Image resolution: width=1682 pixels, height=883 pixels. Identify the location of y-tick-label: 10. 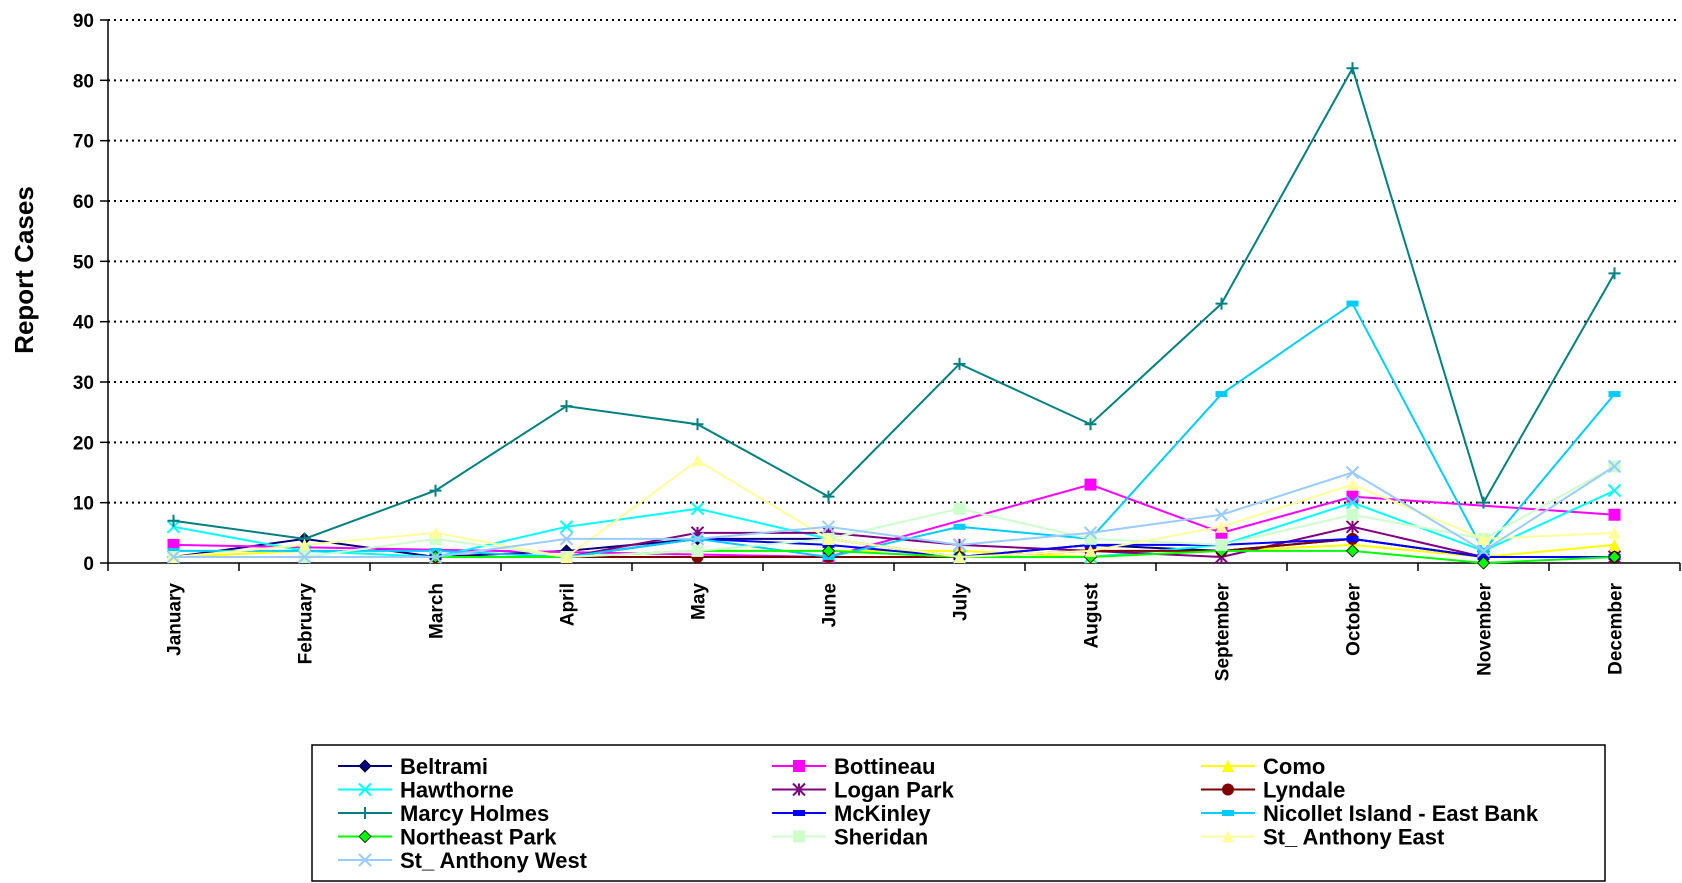
(83, 504).